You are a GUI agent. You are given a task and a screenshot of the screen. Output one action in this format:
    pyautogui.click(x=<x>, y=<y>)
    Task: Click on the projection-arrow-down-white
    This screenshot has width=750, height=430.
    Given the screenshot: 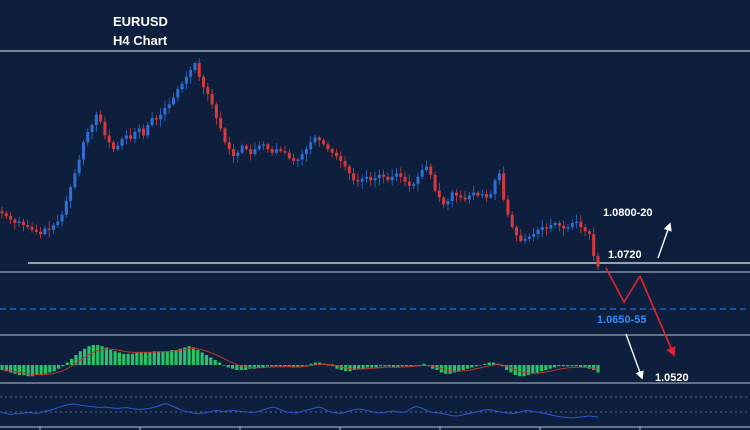 What is the action you would take?
    pyautogui.click(x=634, y=356)
    